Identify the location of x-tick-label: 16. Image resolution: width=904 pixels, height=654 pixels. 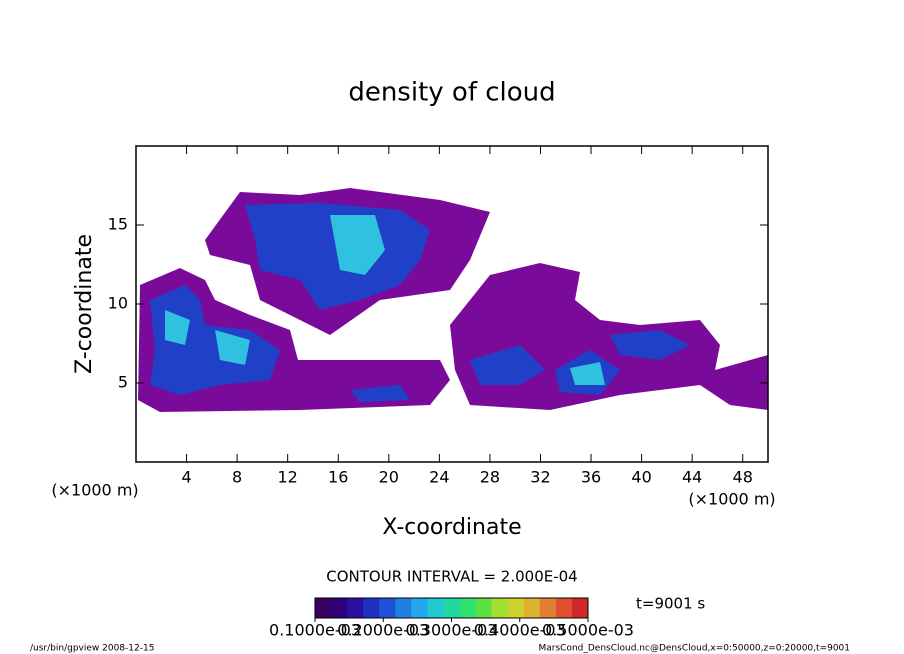
(338, 477).